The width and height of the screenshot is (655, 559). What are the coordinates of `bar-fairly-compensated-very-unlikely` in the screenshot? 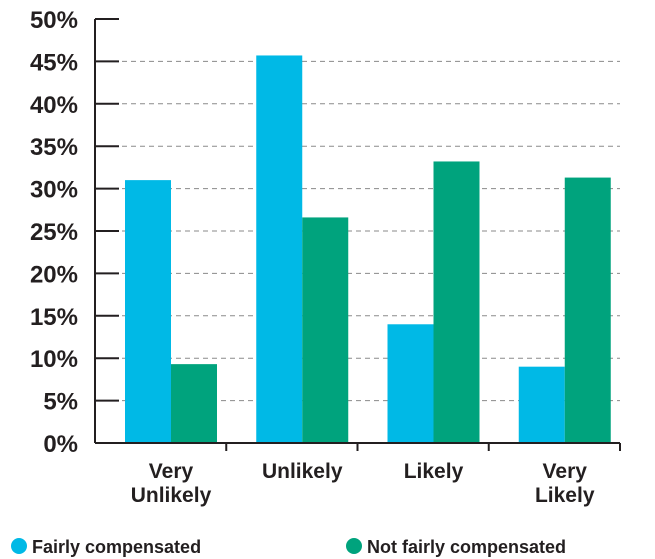 It's located at (148, 311).